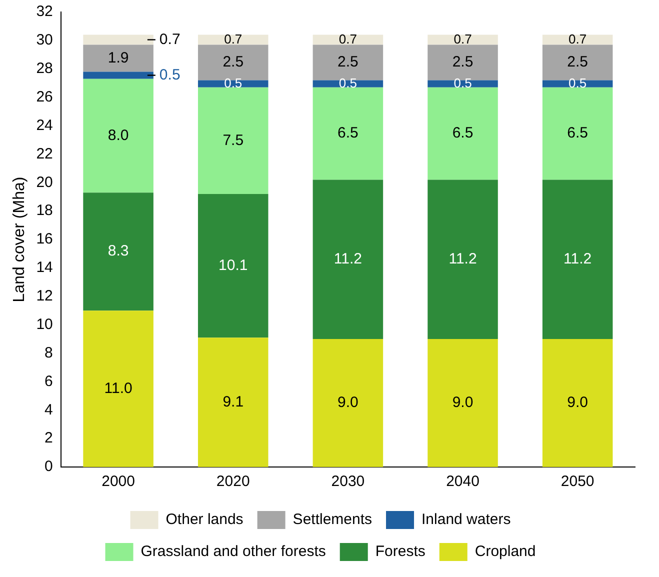  I want to click on data-label: 1.9, so click(118, 57).